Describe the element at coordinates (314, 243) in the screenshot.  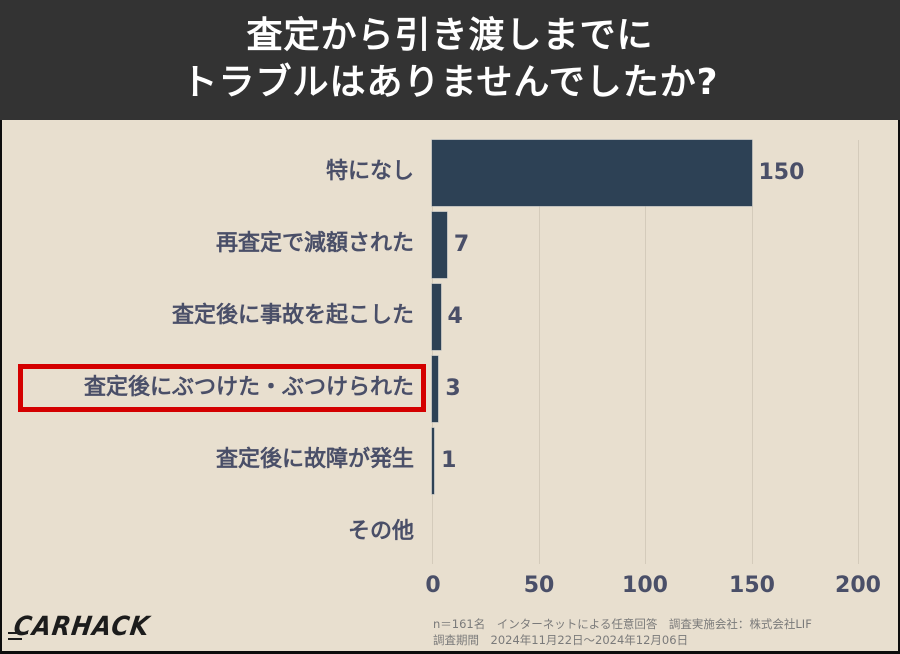
I see `category-label: 再査定で減額された` at that location.